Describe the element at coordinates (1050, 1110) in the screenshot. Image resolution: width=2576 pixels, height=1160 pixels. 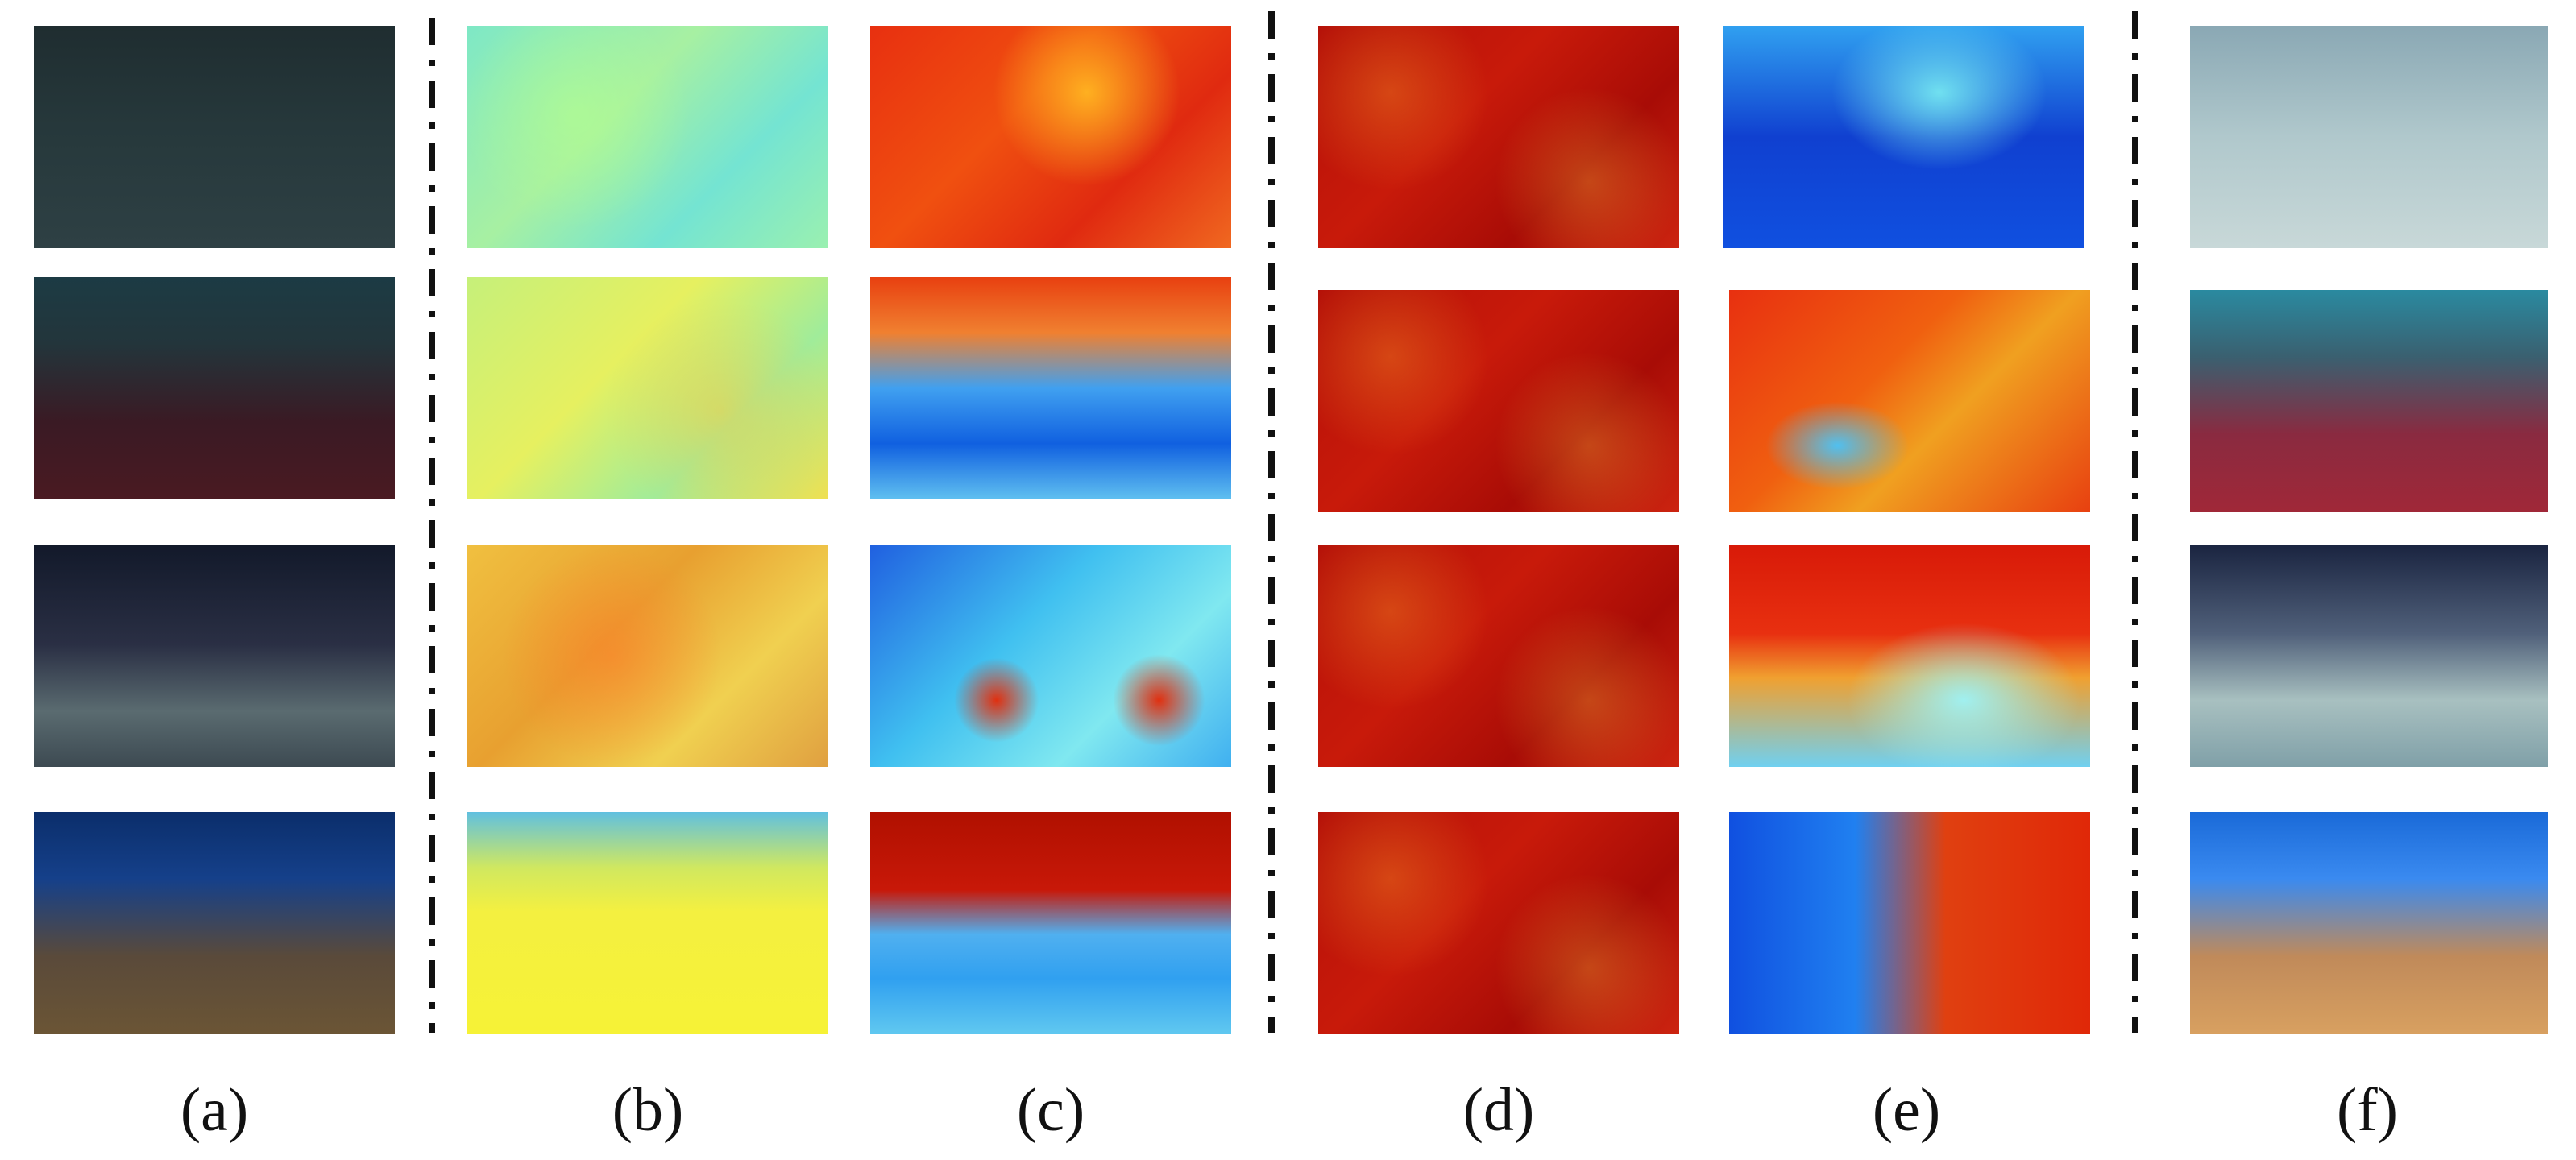
I see `panel-label-c: (c)` at that location.